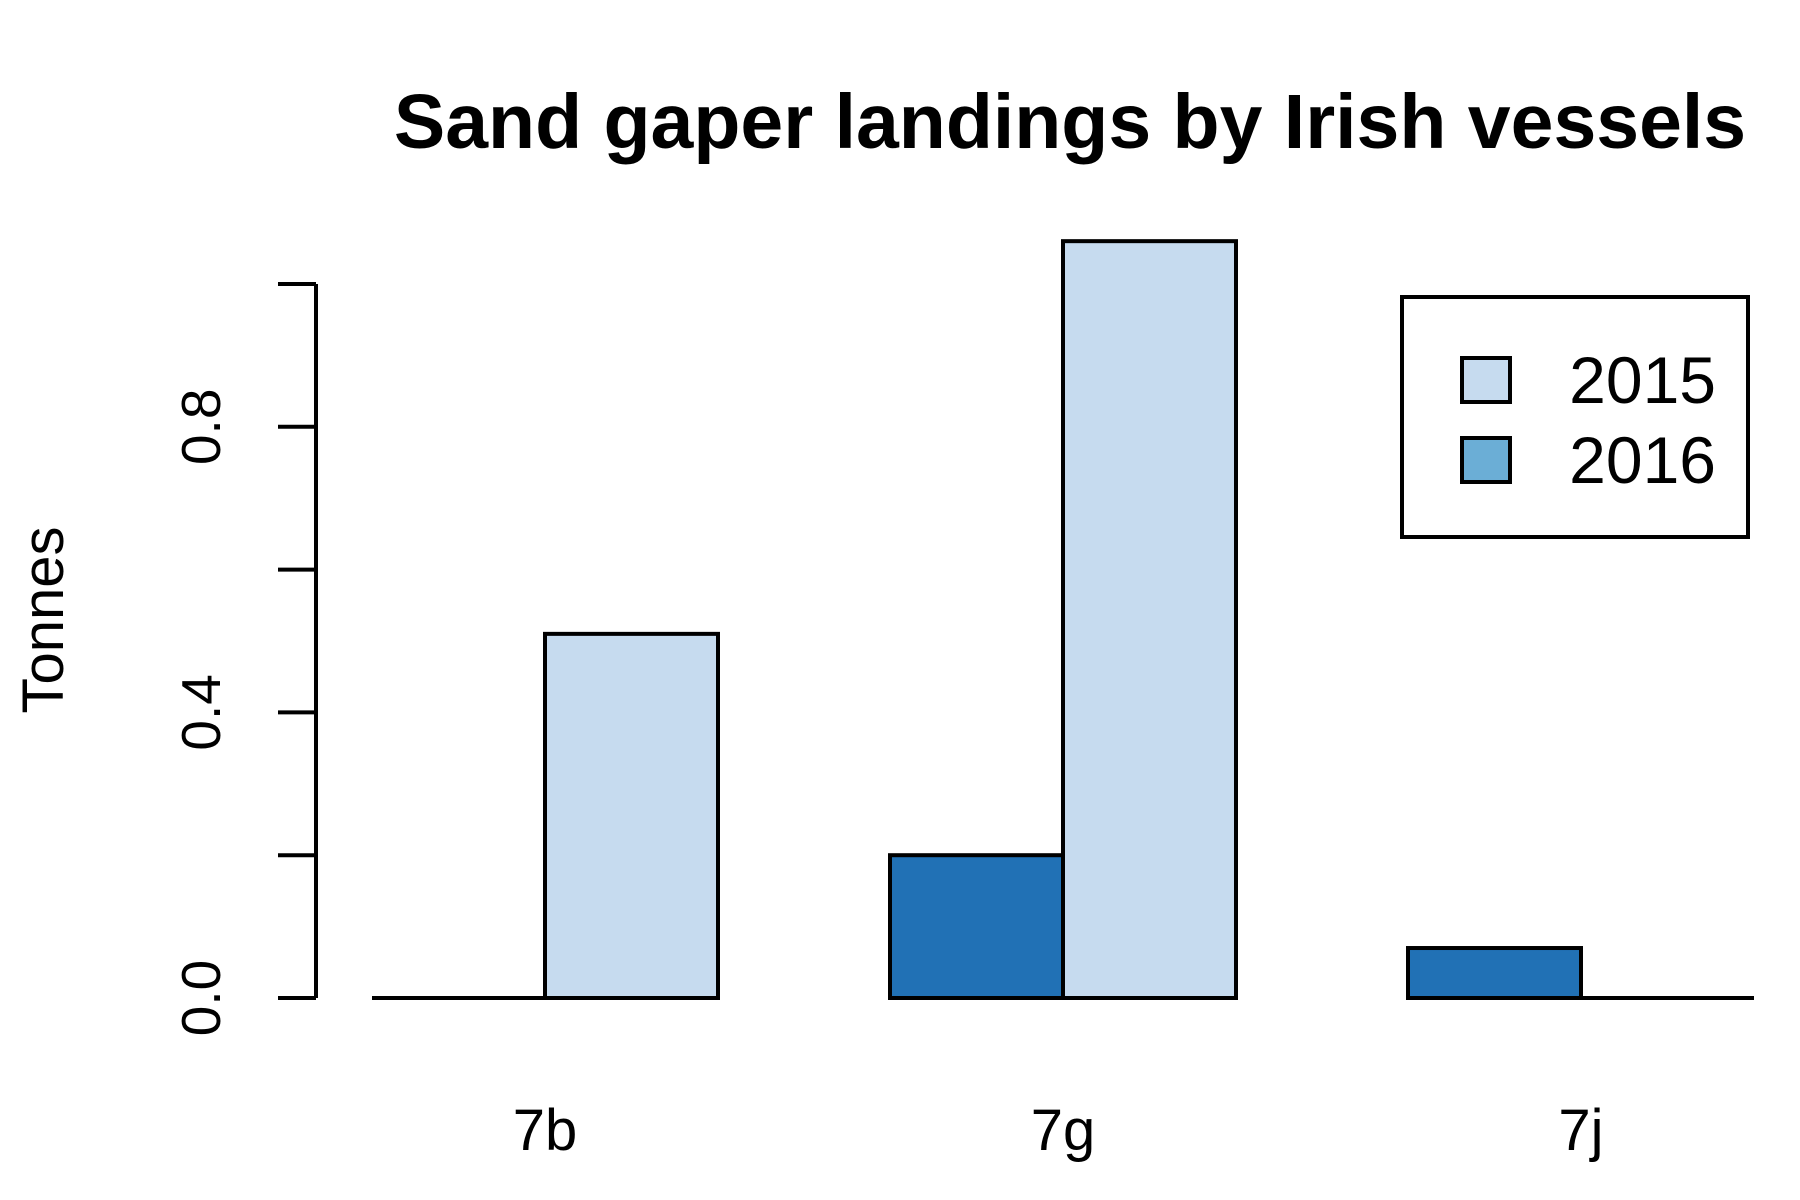  What do you see at coordinates (244, 659) in the screenshot?
I see `y-axis: 0.0 0.4 0.8` at bounding box center [244, 659].